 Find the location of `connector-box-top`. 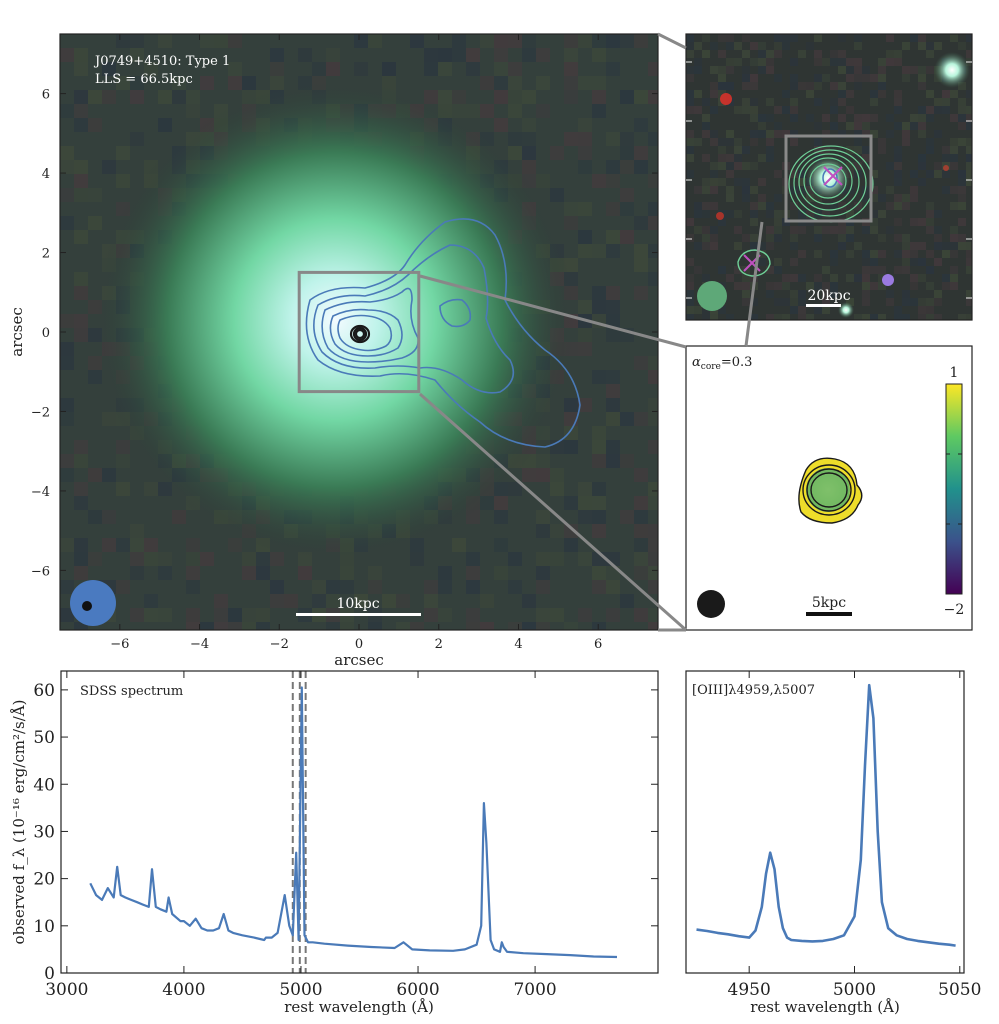

connector-box-top is located at coordinates (553, 311).